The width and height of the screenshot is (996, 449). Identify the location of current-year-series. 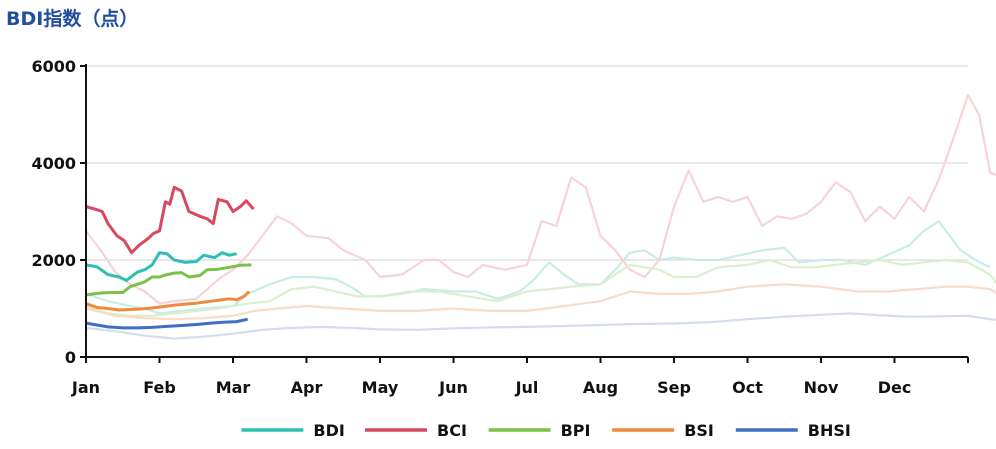
(170, 257).